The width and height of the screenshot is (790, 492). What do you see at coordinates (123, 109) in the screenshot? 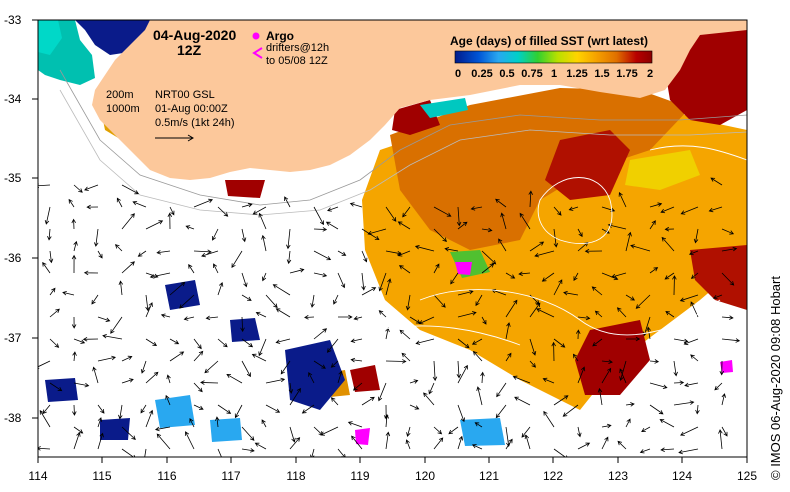
I see `contour-1000m-label: 1000m` at bounding box center [123, 109].